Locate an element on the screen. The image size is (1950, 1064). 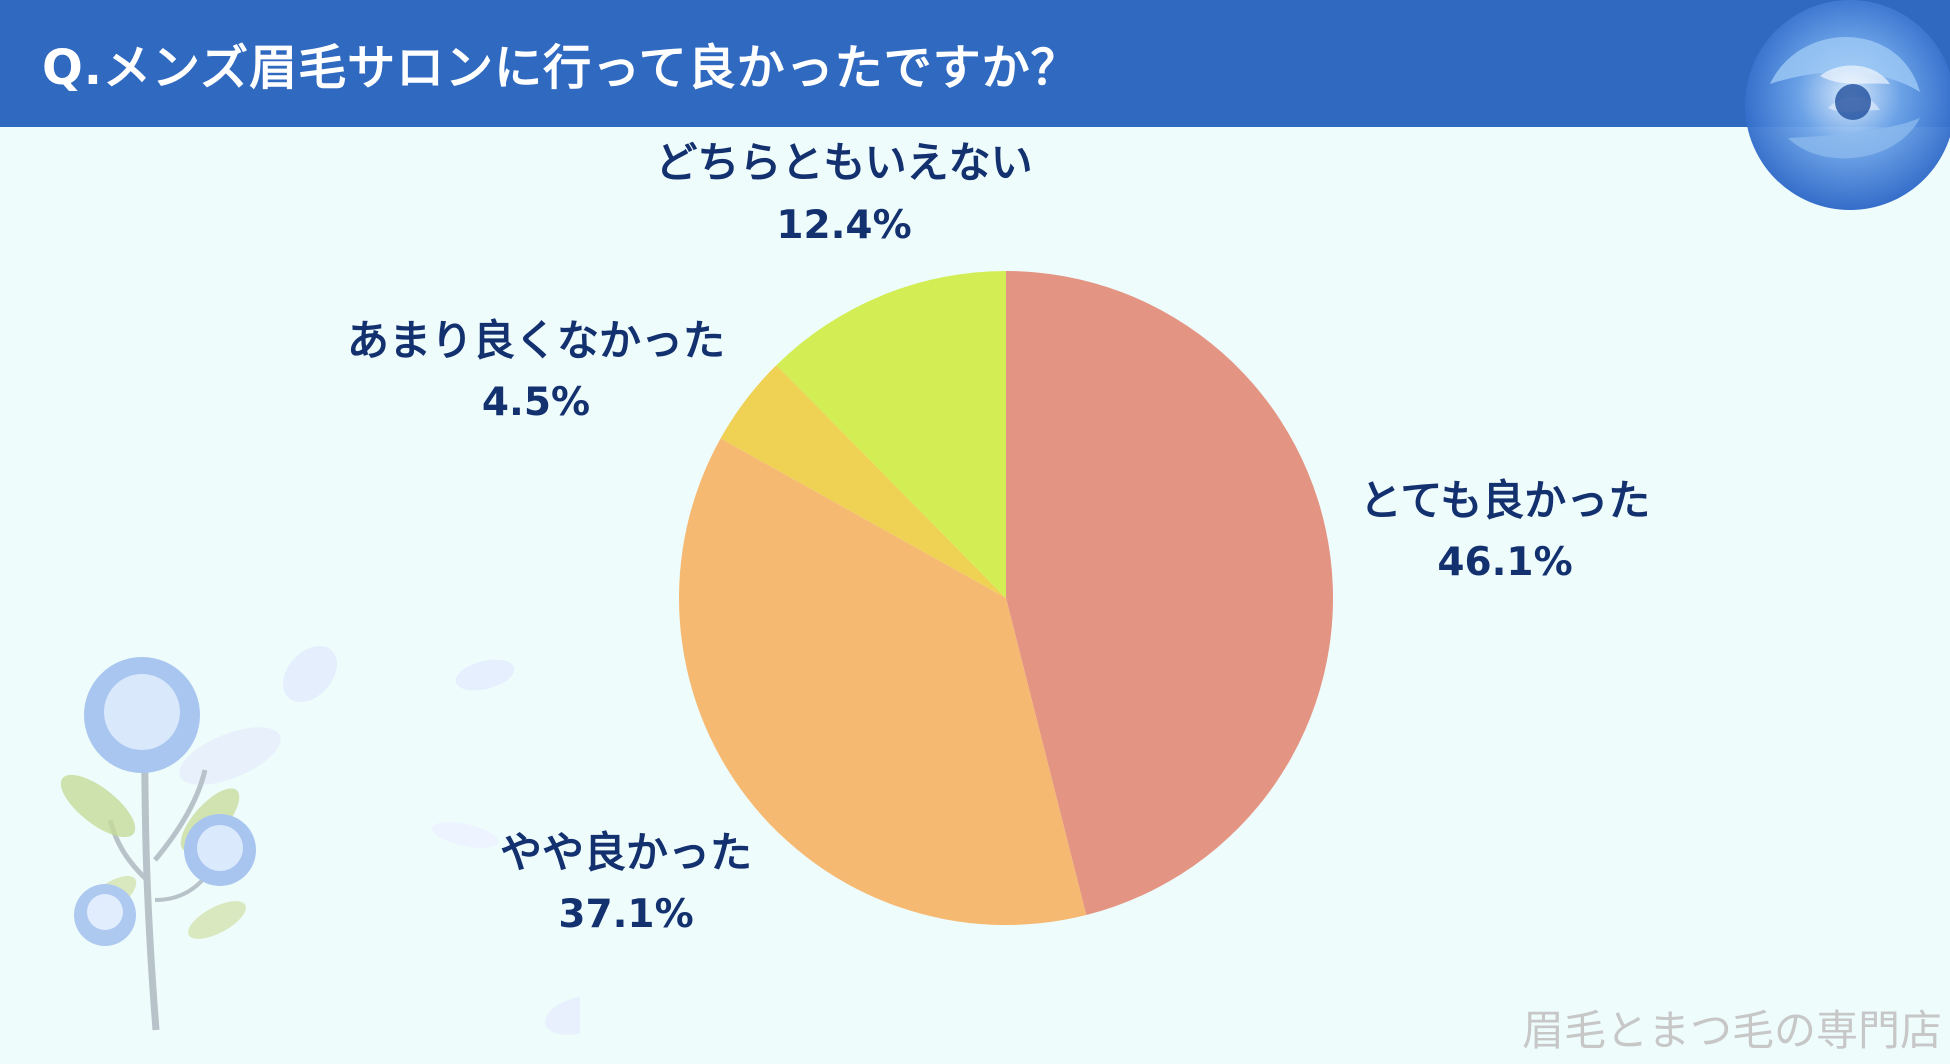
pie-label-3: あまり良くなかった is located at coordinates (536, 340).